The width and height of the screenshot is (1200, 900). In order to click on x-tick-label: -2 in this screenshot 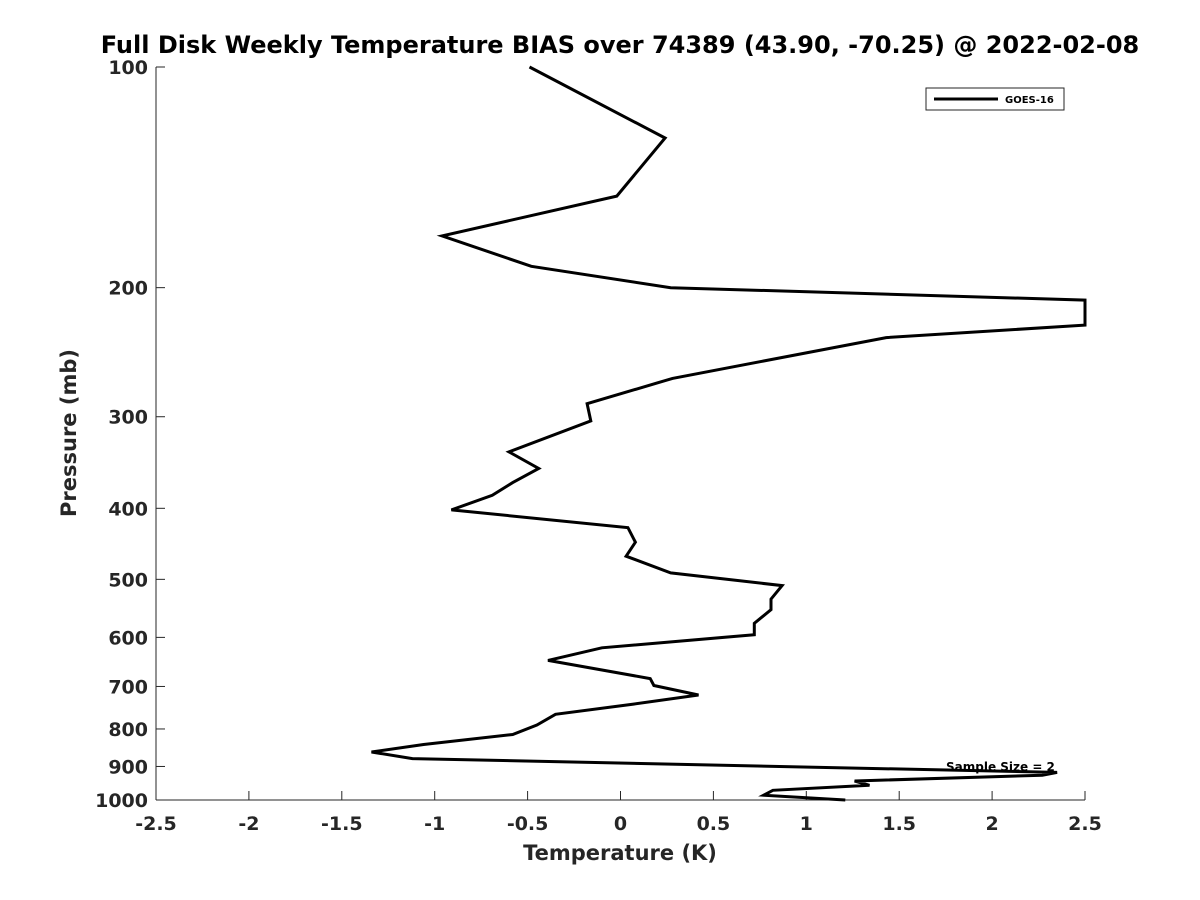, I will do `click(248, 824)`.